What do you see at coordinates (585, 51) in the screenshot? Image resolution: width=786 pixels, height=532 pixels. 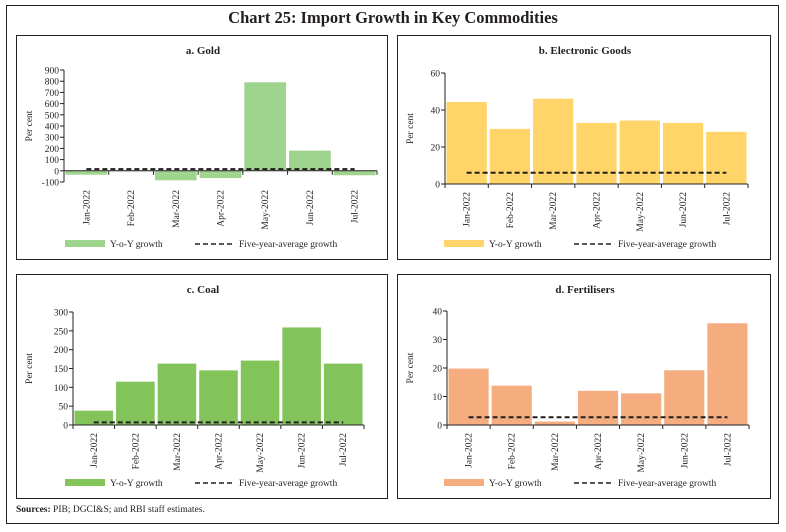 I see `panel-title: b. Electronic Goods` at bounding box center [585, 51].